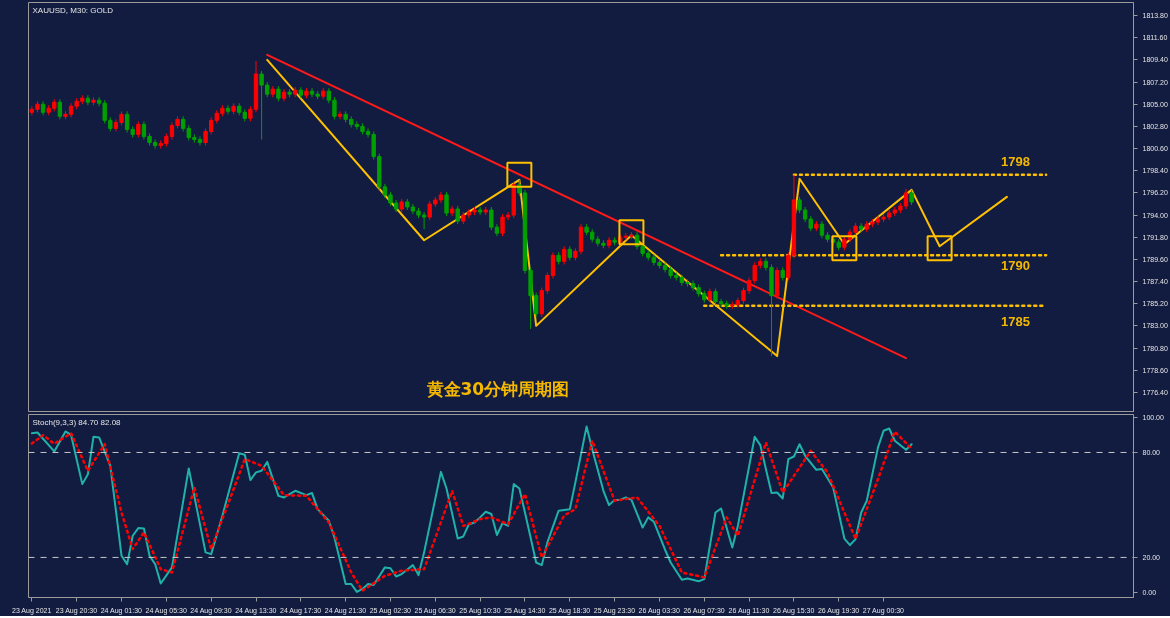 The height and width of the screenshot is (618, 1170). I want to click on annotation: 1790, so click(1015, 265).